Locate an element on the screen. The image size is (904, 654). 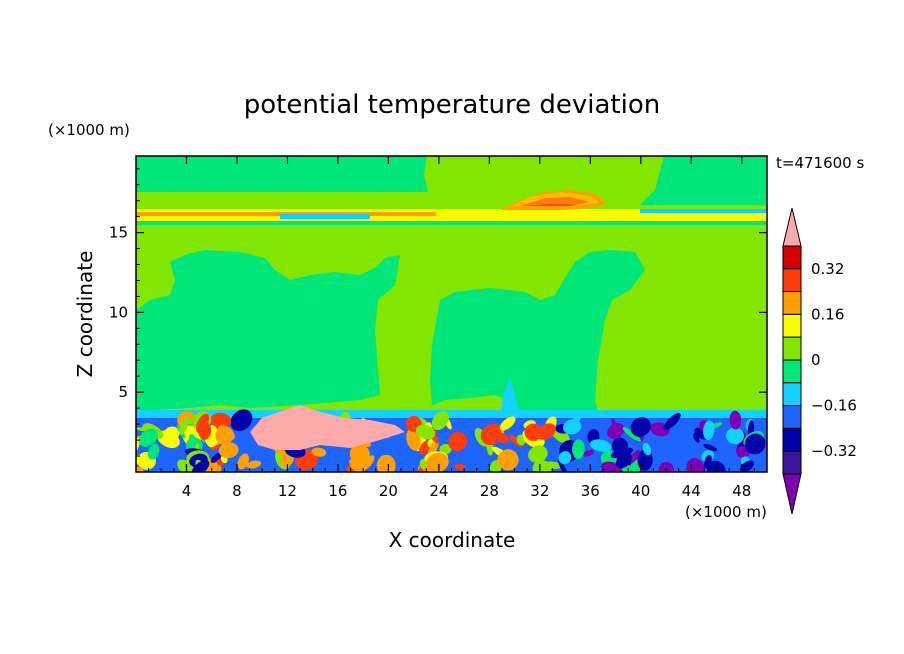
colorbar-tick-label: 0.32 is located at coordinates (827, 269).